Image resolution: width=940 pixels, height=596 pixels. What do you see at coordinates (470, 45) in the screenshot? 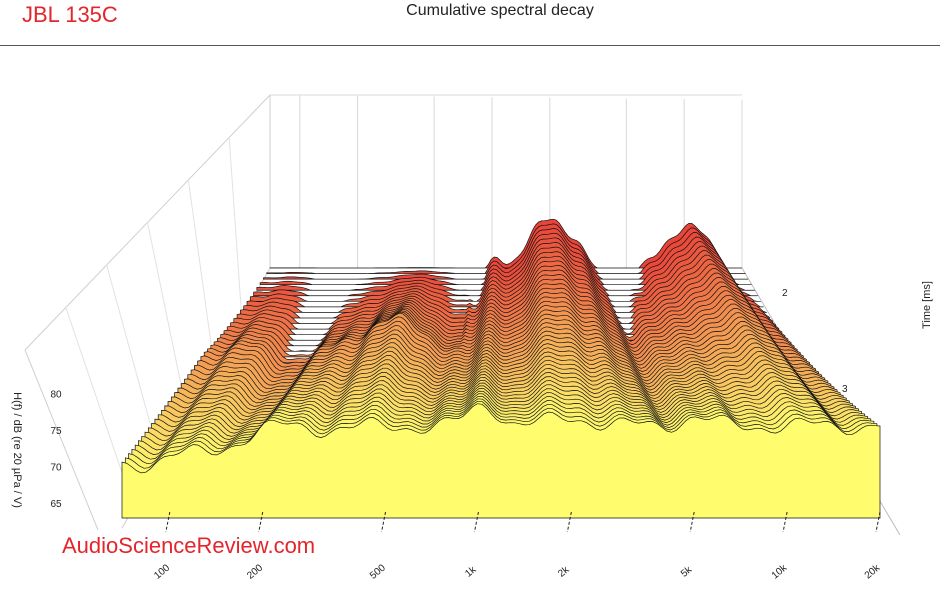
I see `header-divider` at bounding box center [470, 45].